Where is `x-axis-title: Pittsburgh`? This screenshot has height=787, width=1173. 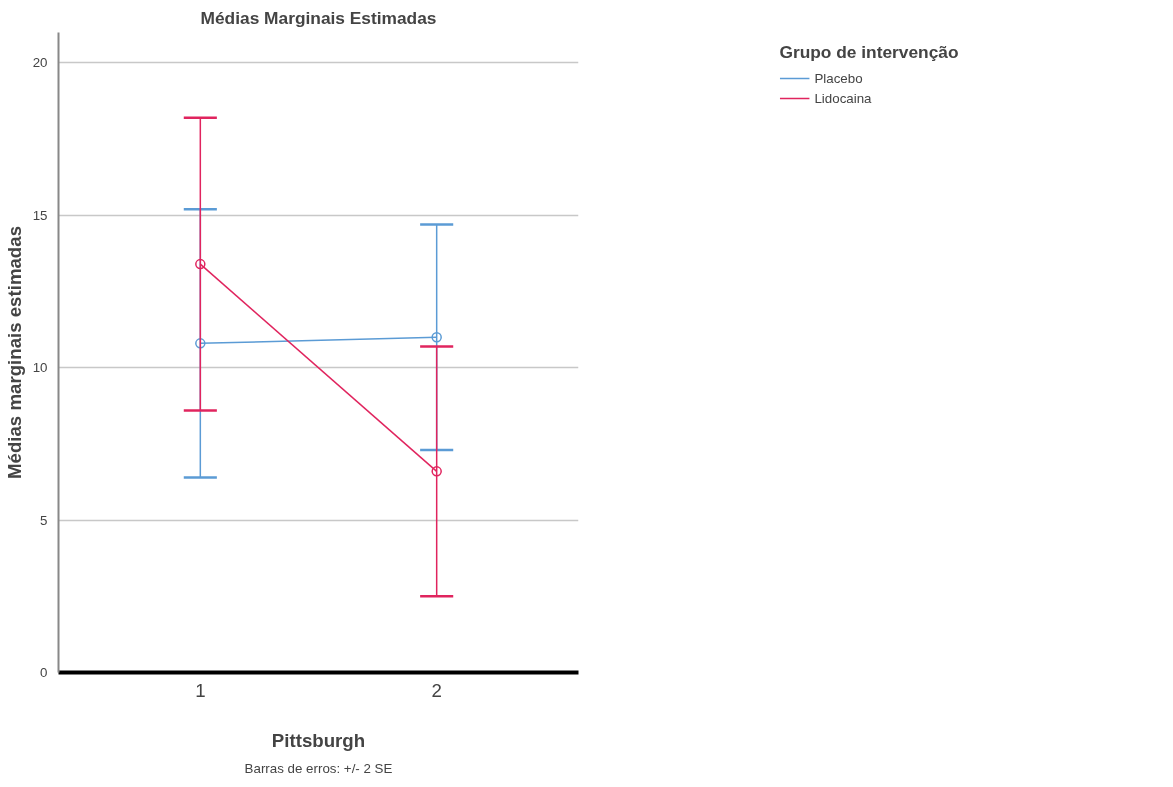
x-axis-title: Pittsburgh is located at coordinates (318, 740).